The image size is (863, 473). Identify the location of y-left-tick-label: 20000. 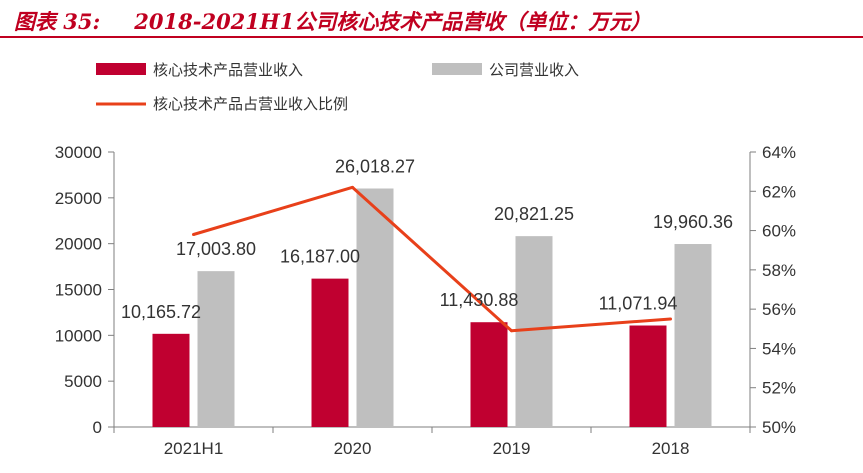
(78, 244).